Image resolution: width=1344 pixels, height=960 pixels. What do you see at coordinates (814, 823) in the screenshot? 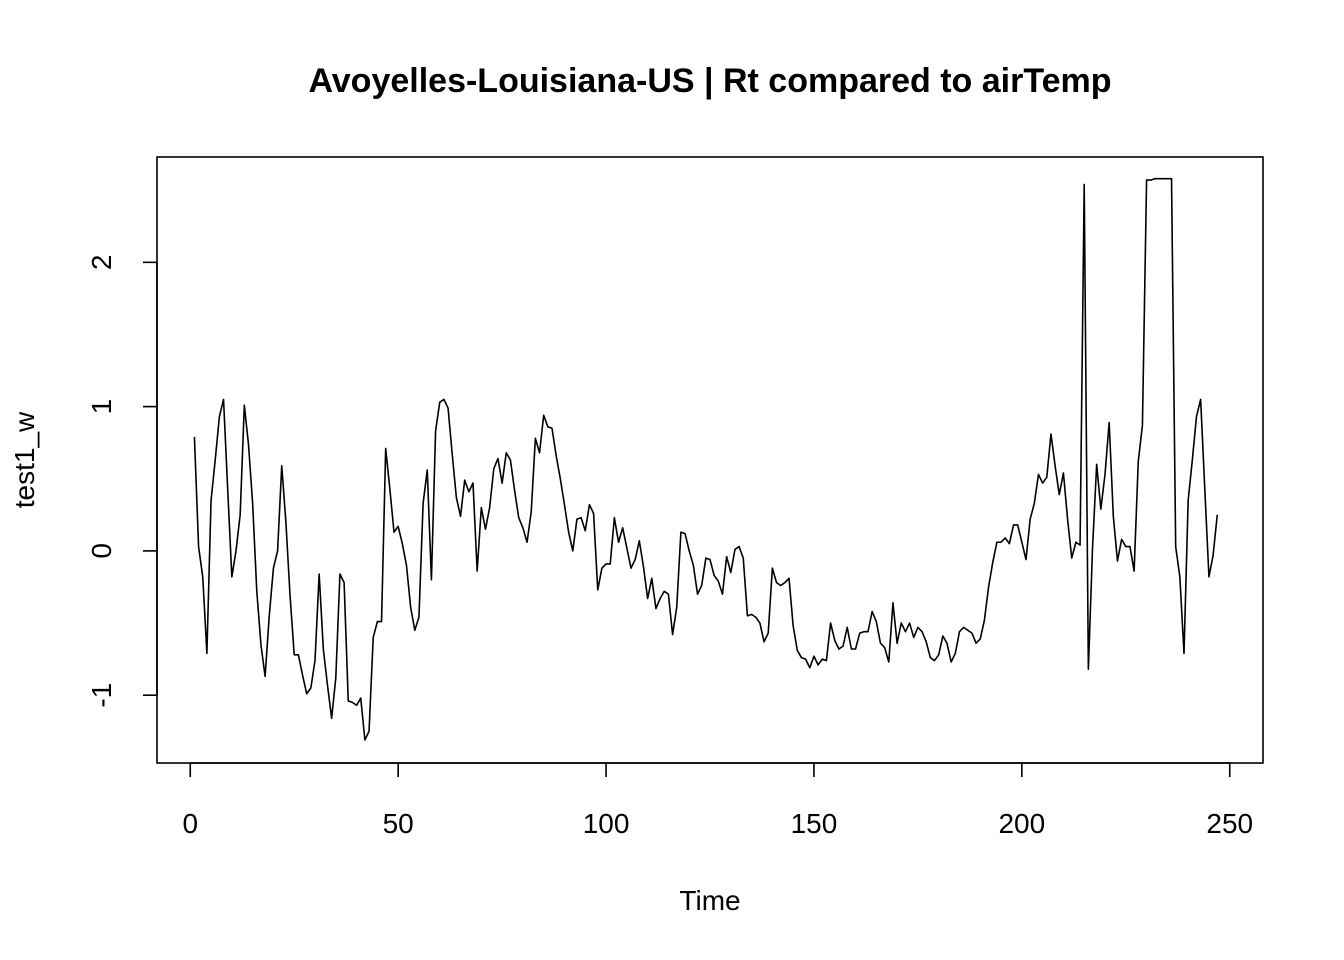
I see `x-tick-label: 150` at bounding box center [814, 823].